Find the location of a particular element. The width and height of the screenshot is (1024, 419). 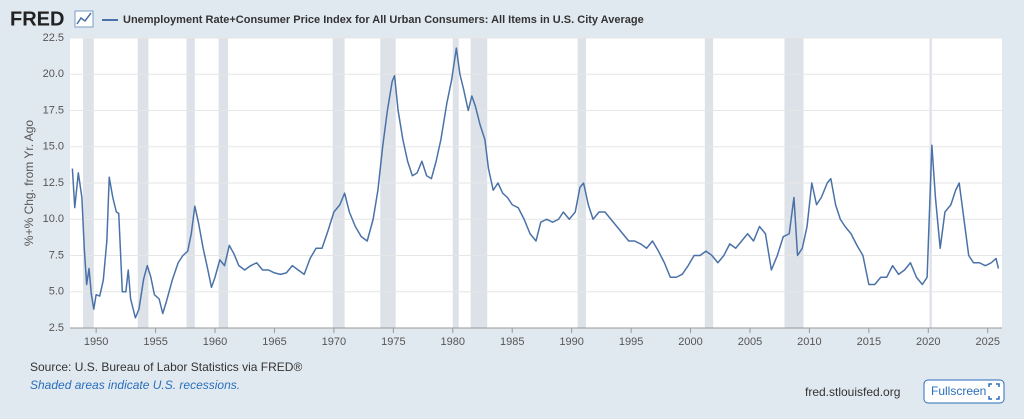

logo: FRED is located at coordinates (37, 19).